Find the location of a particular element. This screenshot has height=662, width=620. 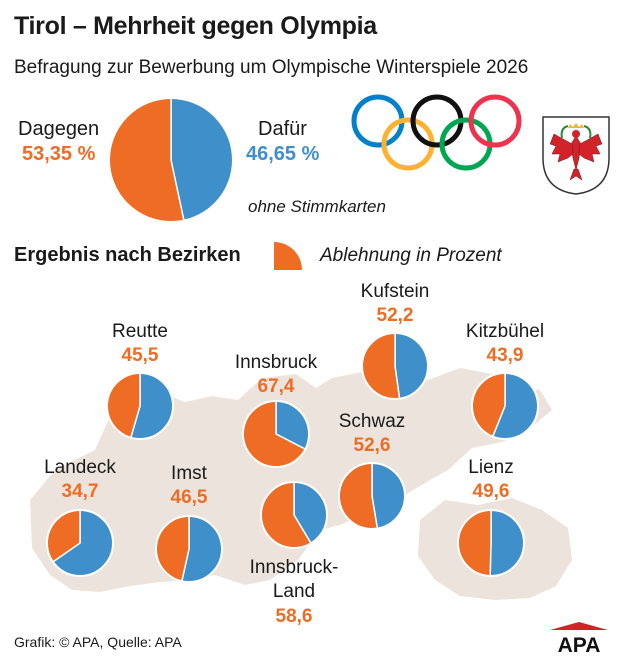

district-name-reutte: Reutte is located at coordinates (140, 331).